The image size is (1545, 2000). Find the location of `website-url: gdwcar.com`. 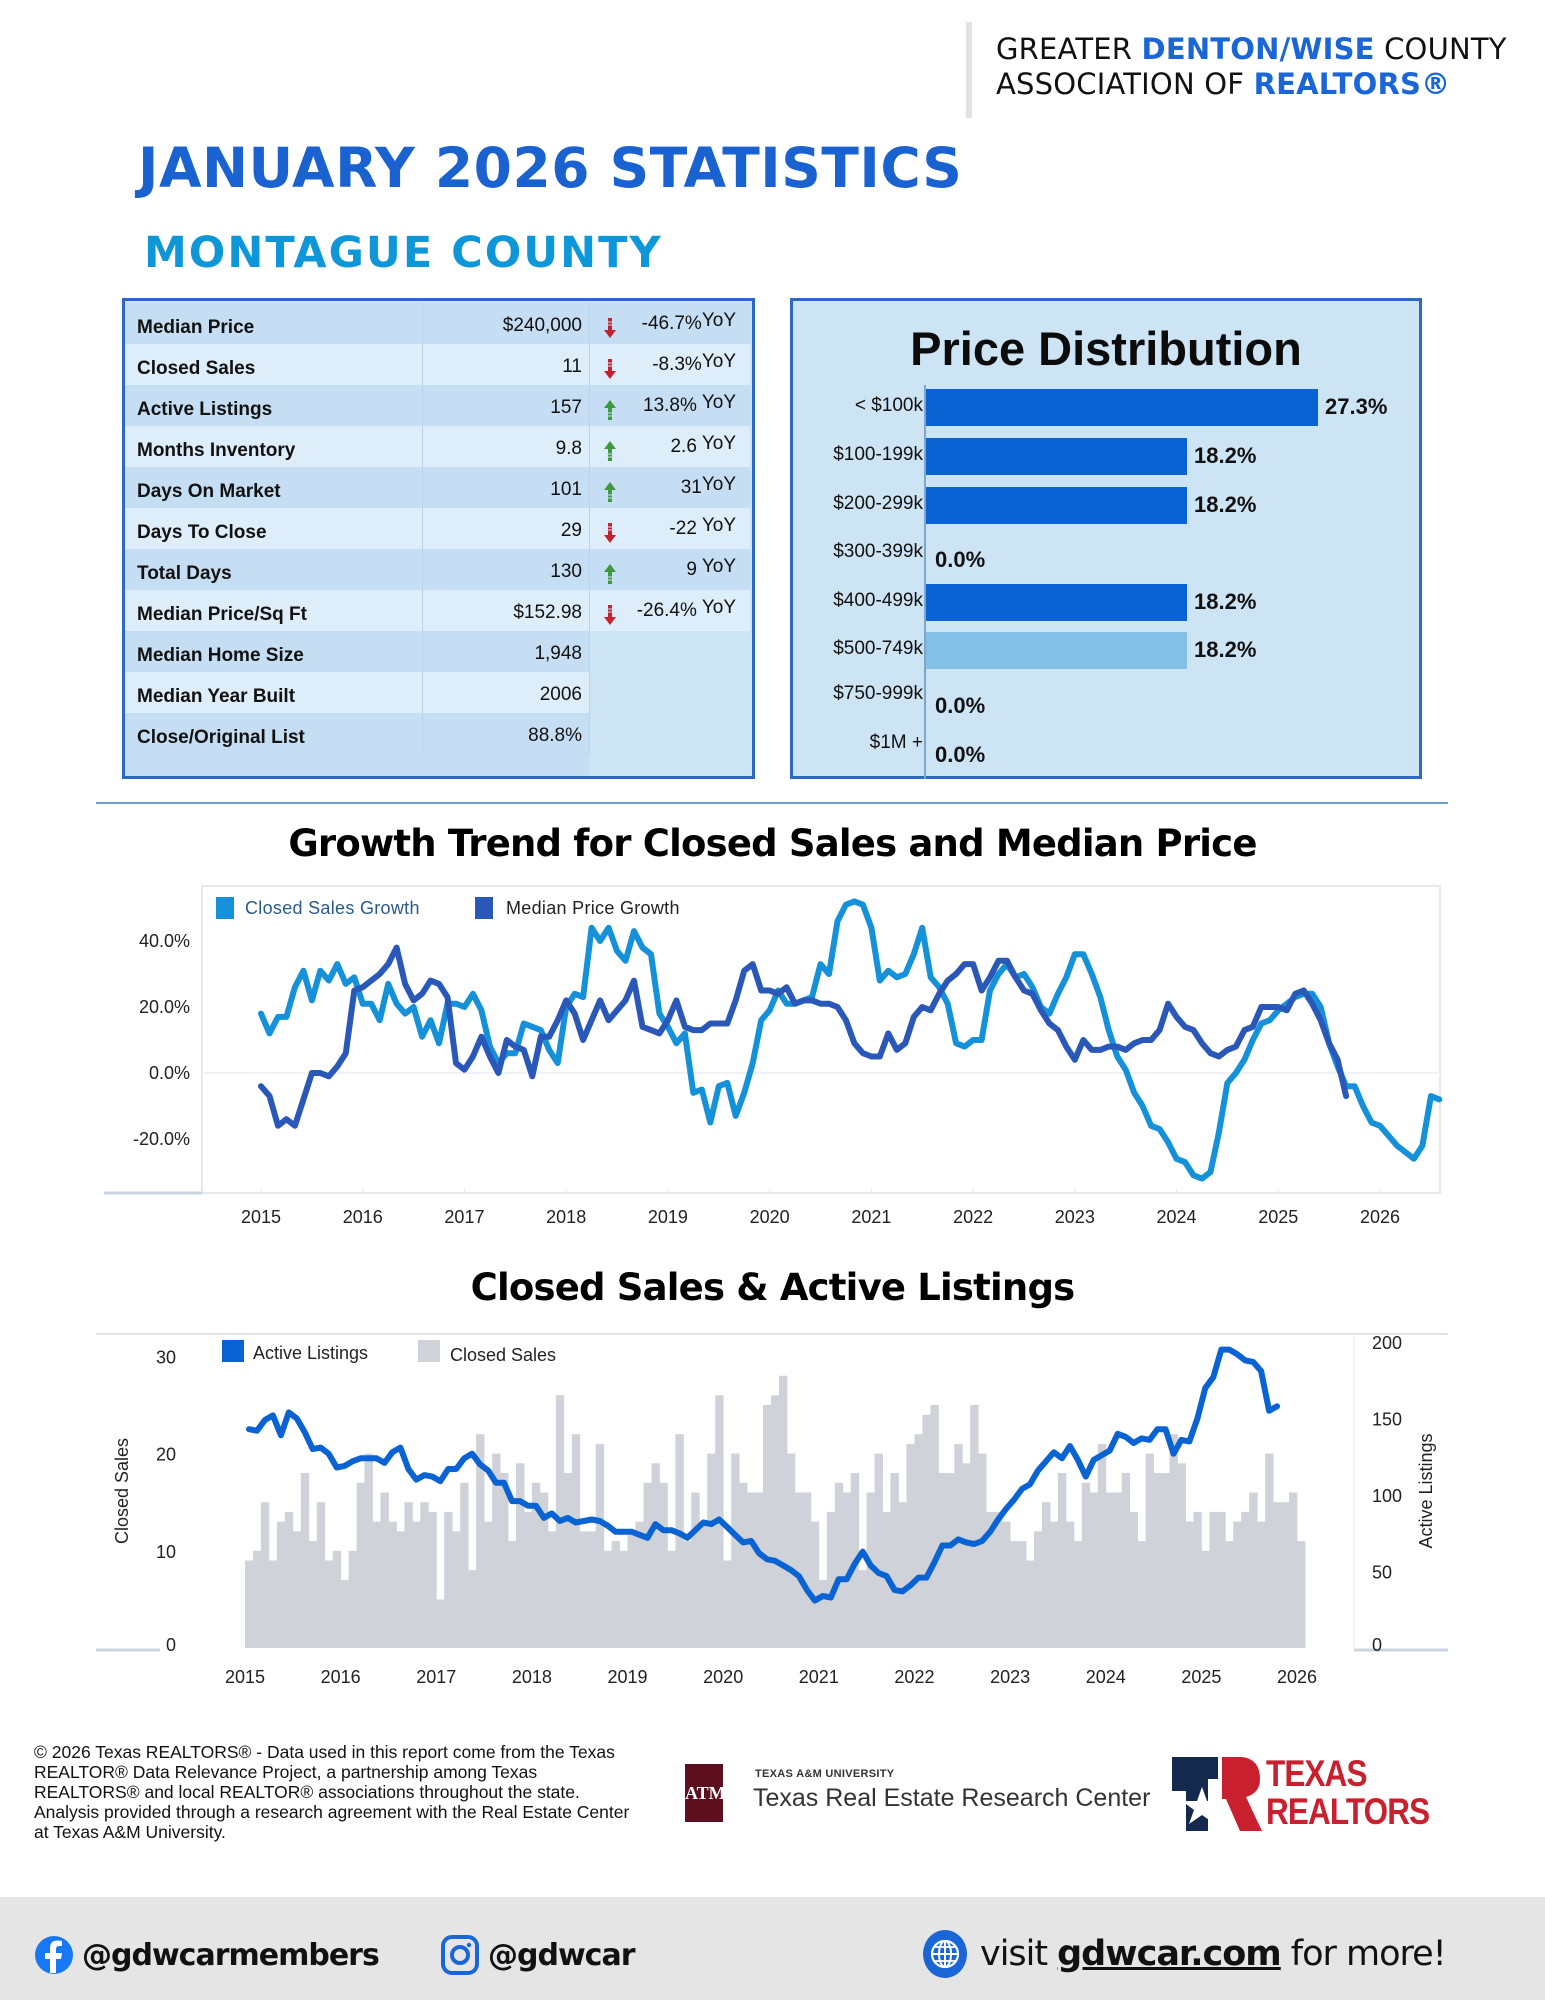

website-url: gdwcar.com is located at coordinates (1169, 1954).